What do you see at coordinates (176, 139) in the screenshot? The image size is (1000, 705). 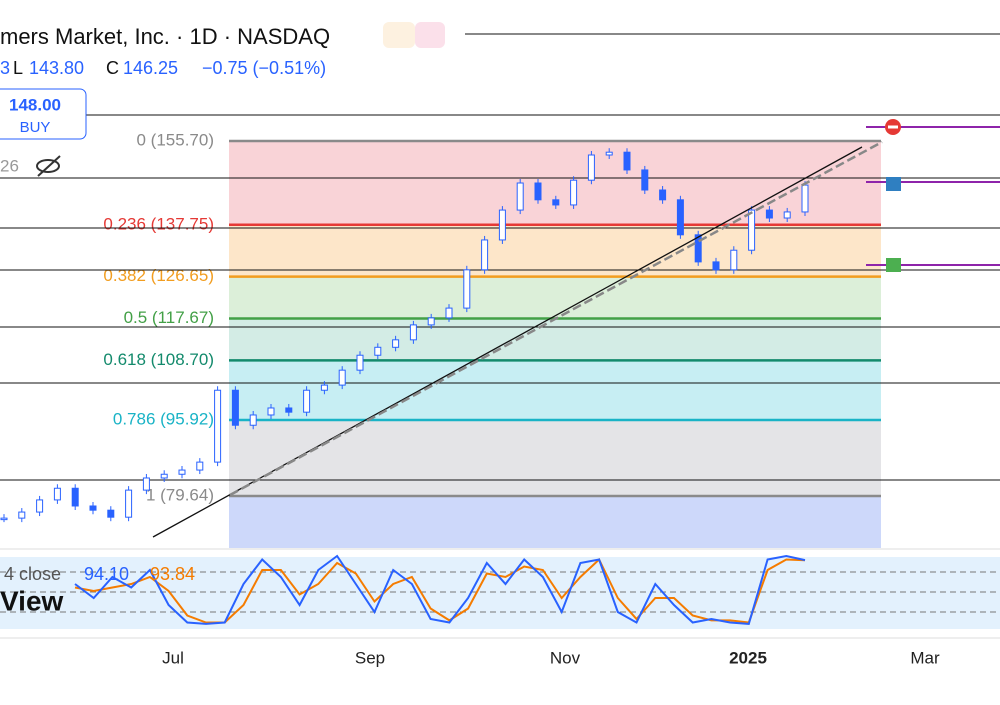 I see `fib-level-label: 0 (155.70)` at bounding box center [176, 139].